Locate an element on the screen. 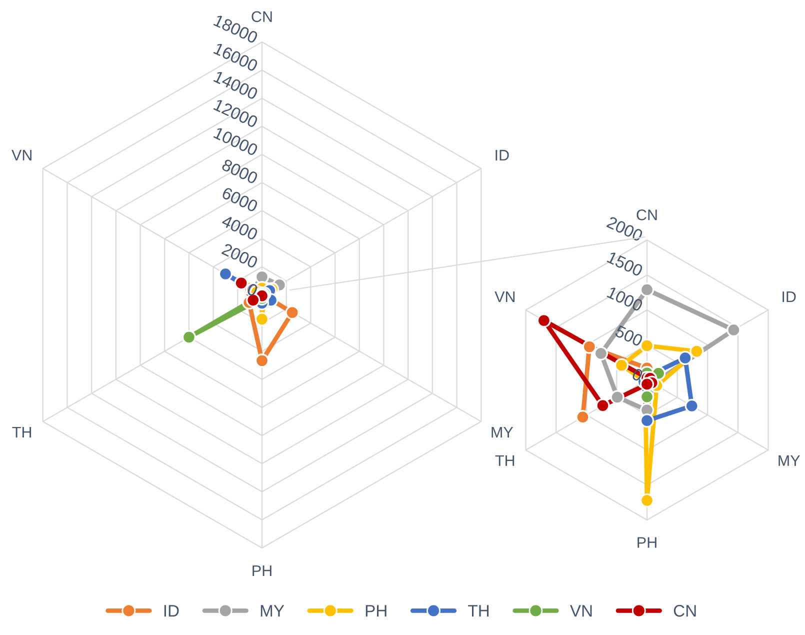 The image size is (805, 635). y-tick-label: 1500 is located at coordinates (625, 264).